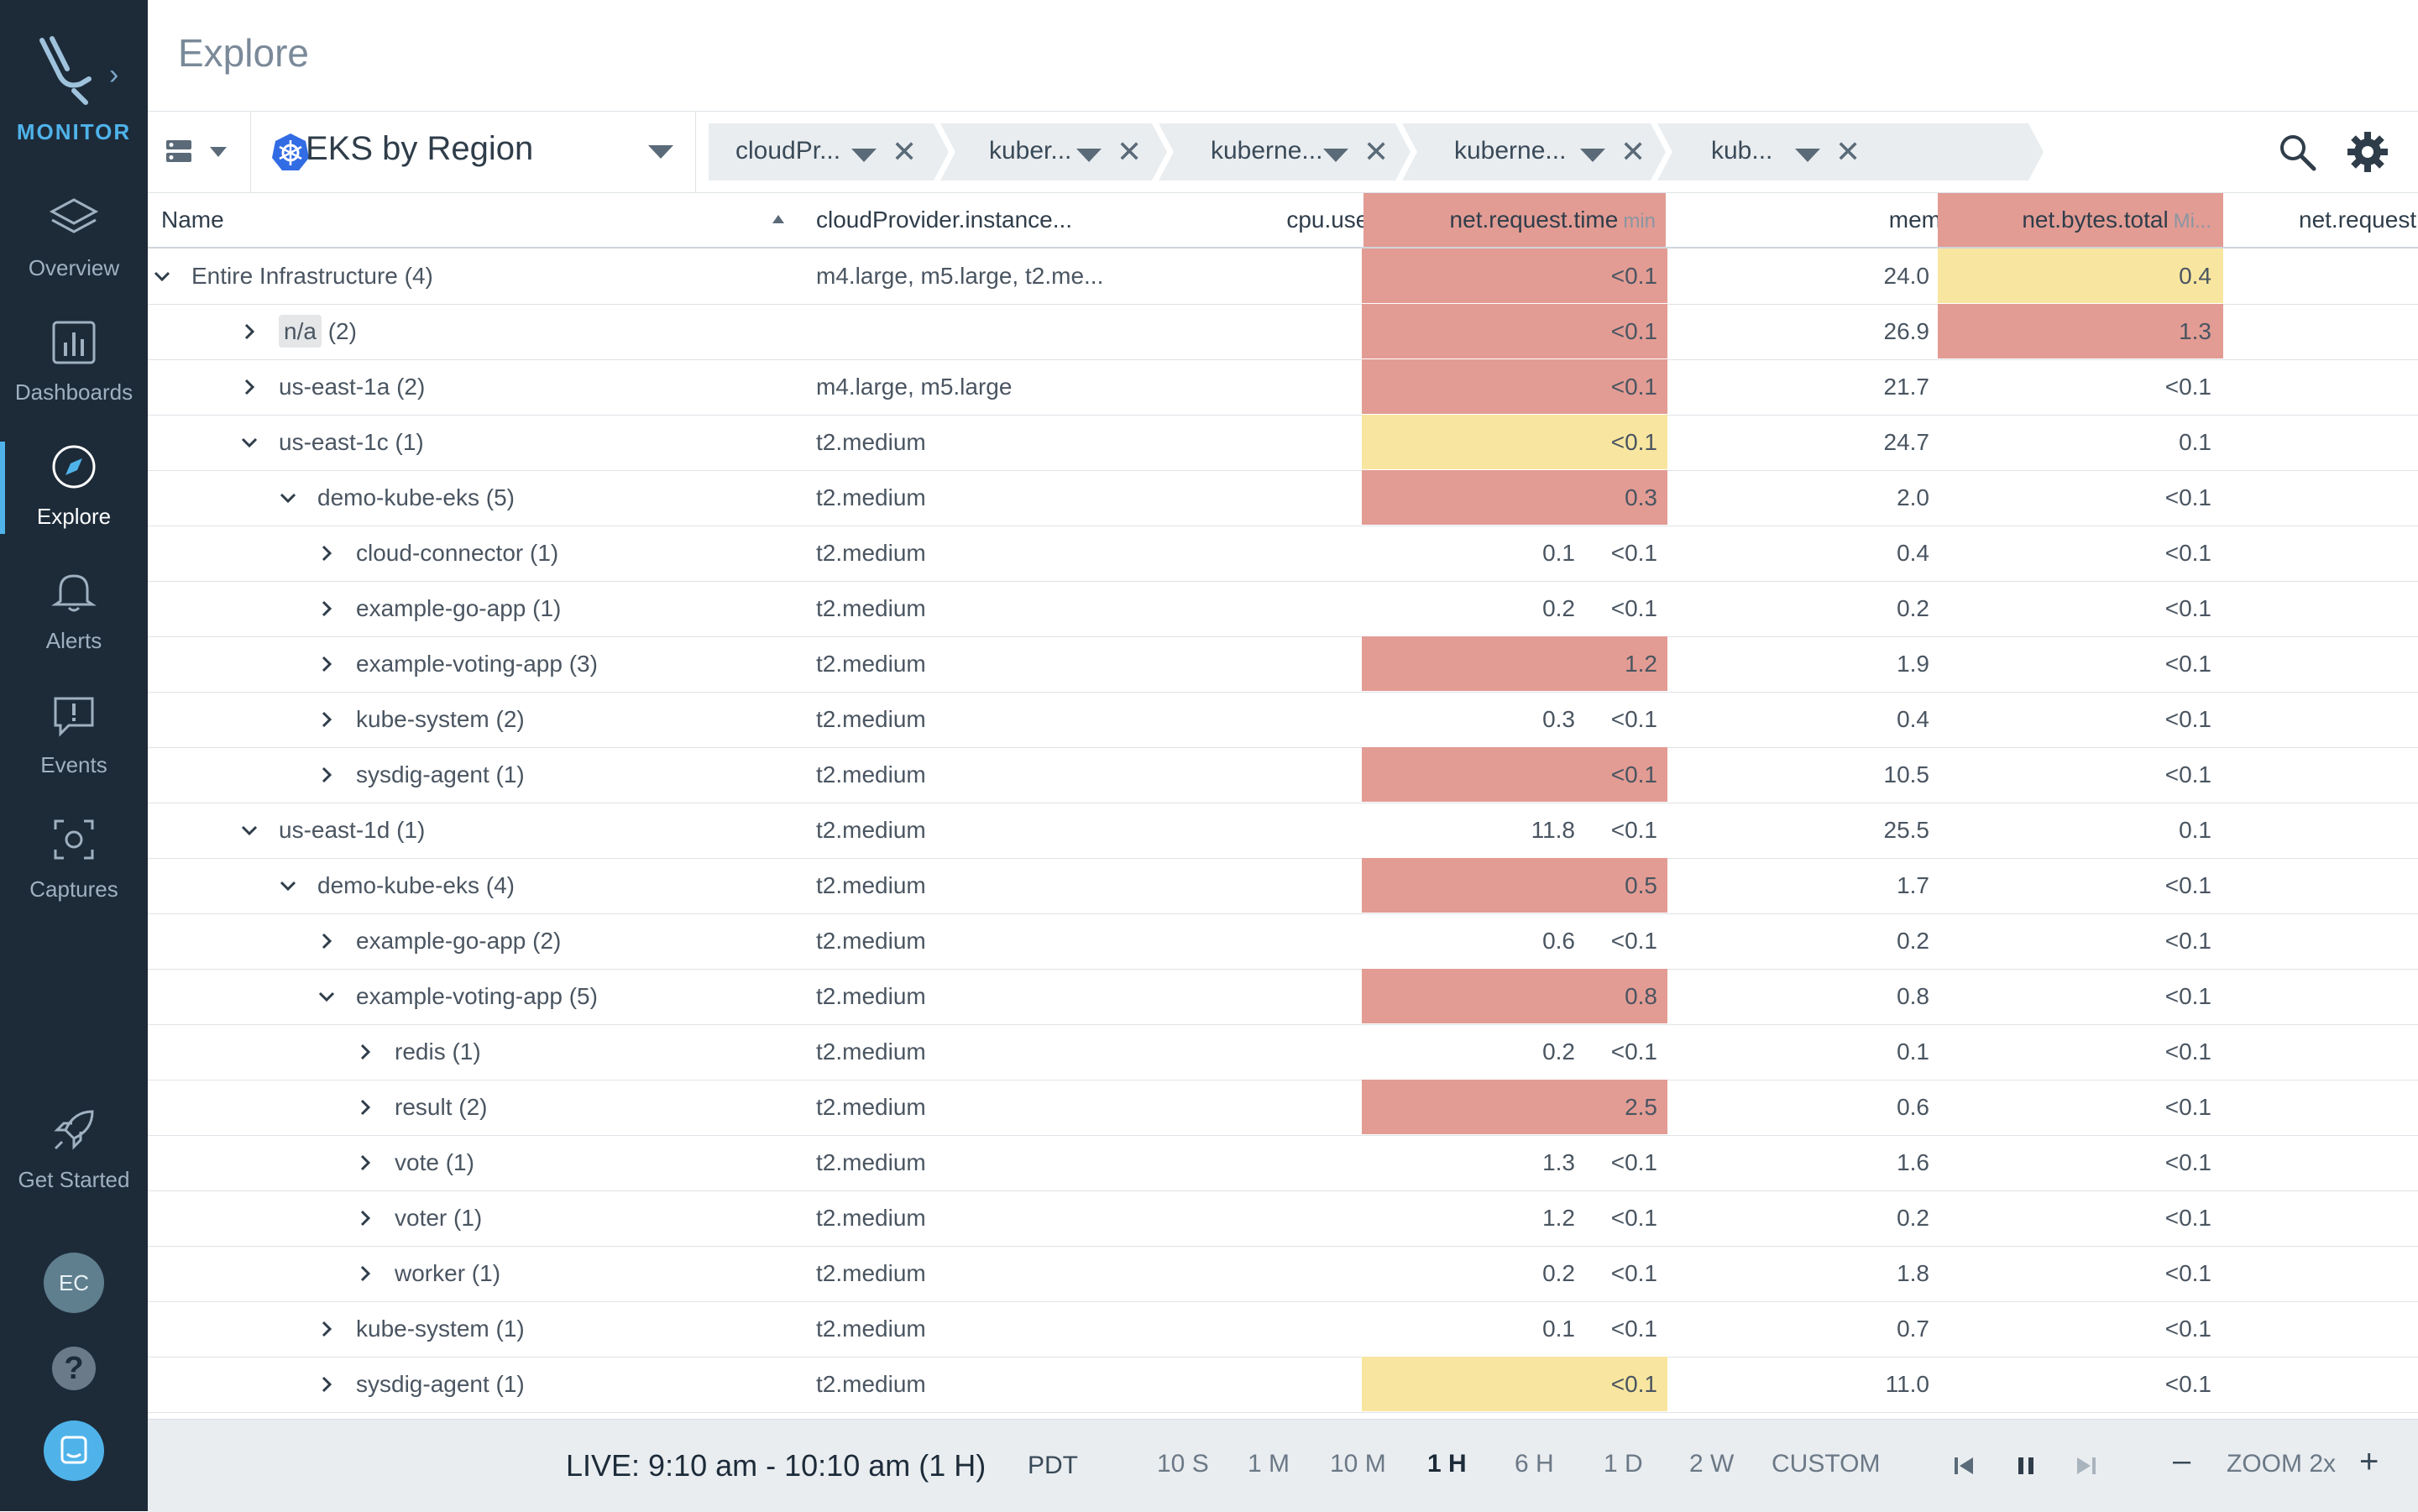 The image size is (2418, 1512). I want to click on zoom-out-button: –, so click(2182, 1460).